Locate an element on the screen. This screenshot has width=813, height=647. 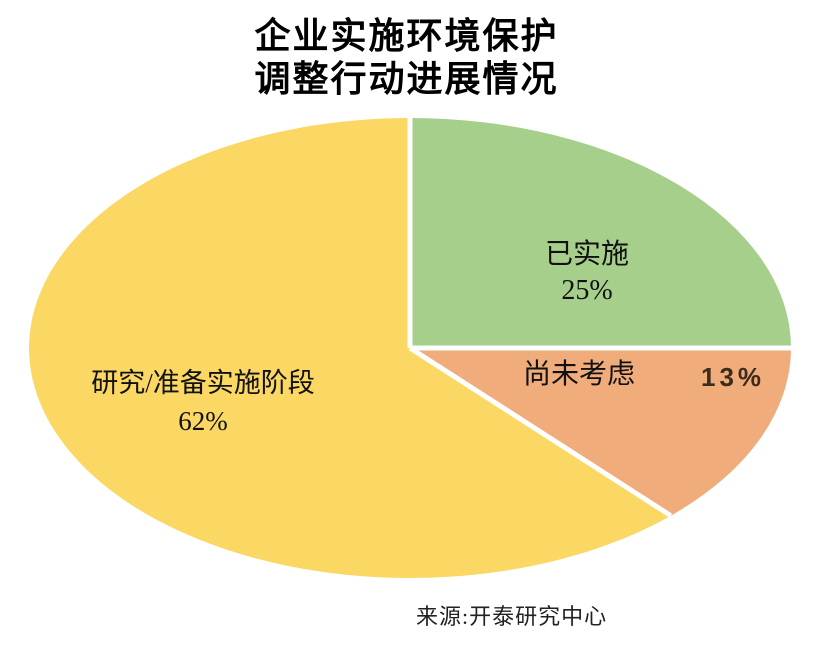
label-implemented: 已实施 25% is located at coordinates (587, 273).